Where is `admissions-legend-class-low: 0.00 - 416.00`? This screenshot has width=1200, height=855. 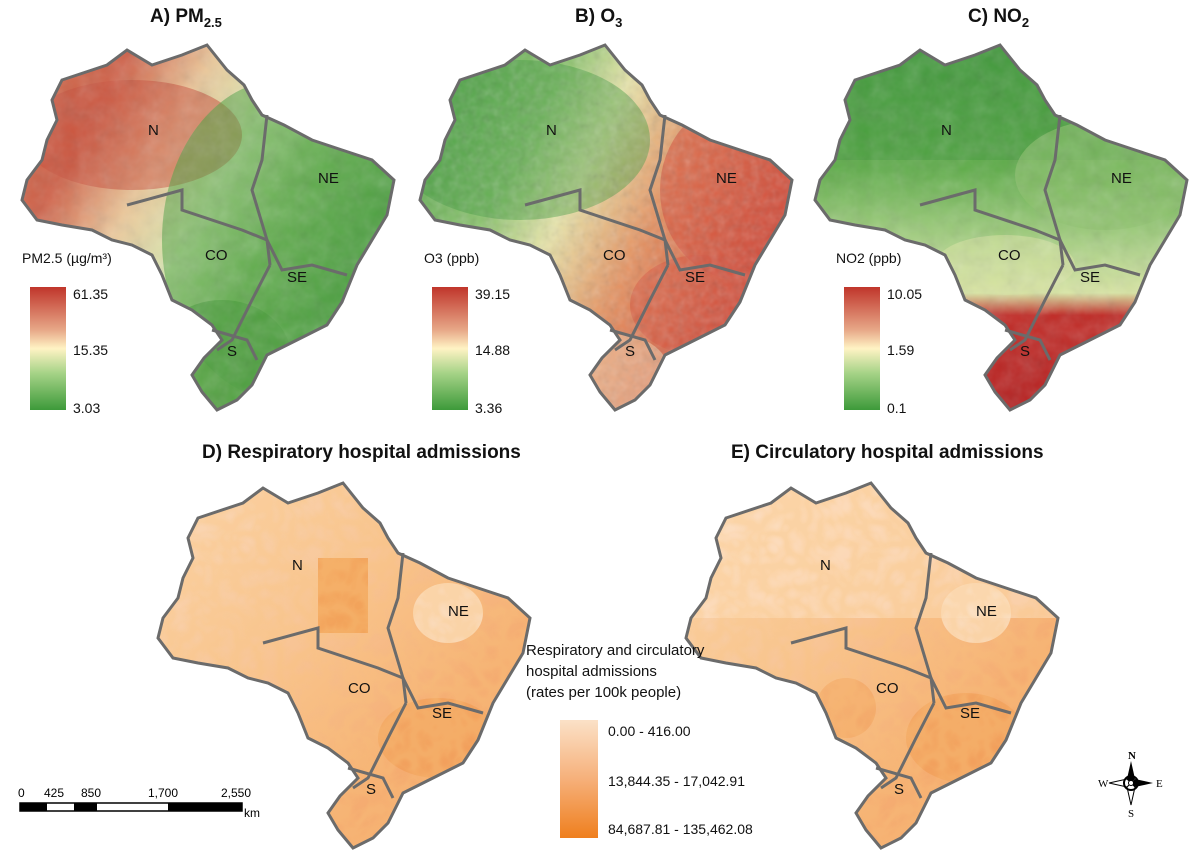
admissions-legend-class-low: 0.00 - 416.00 is located at coordinates (649, 731).